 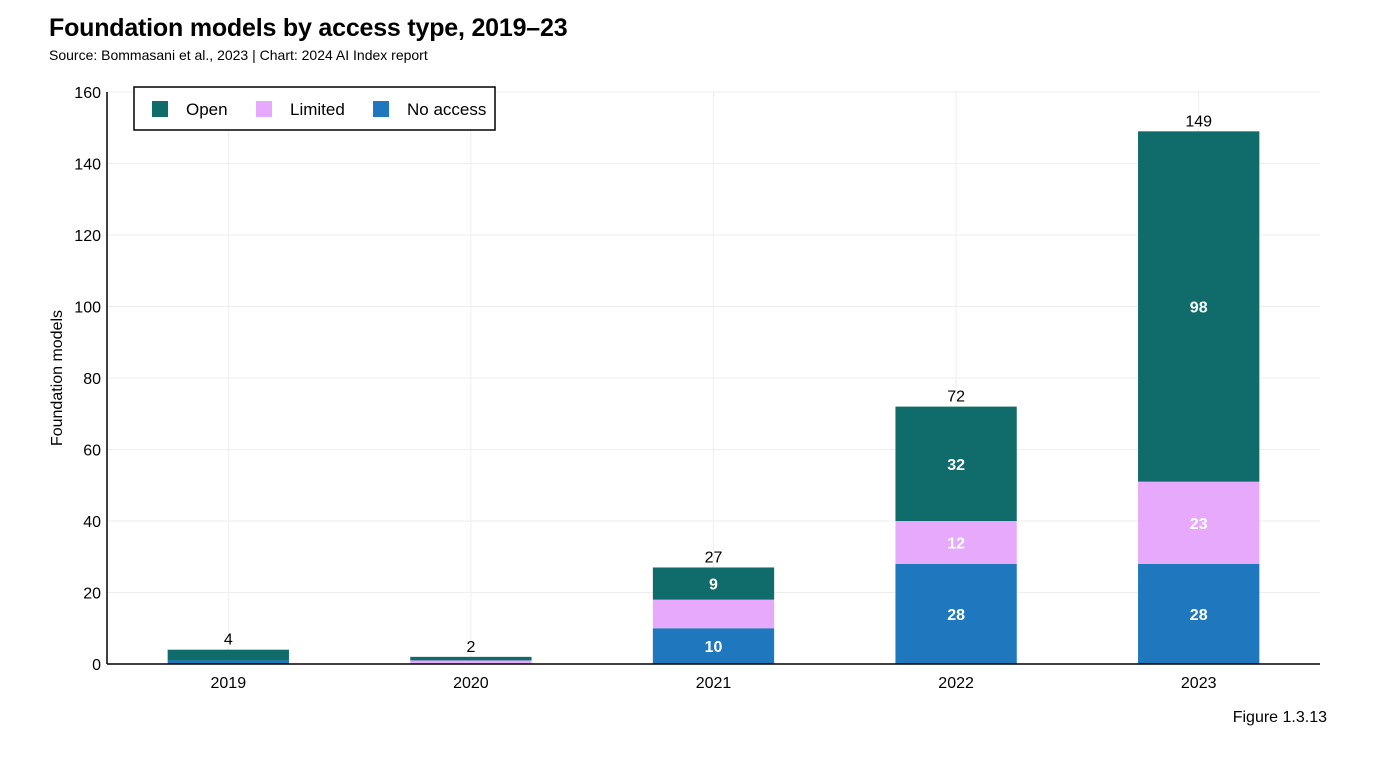 I want to click on total-label: 27, so click(x=714, y=557).